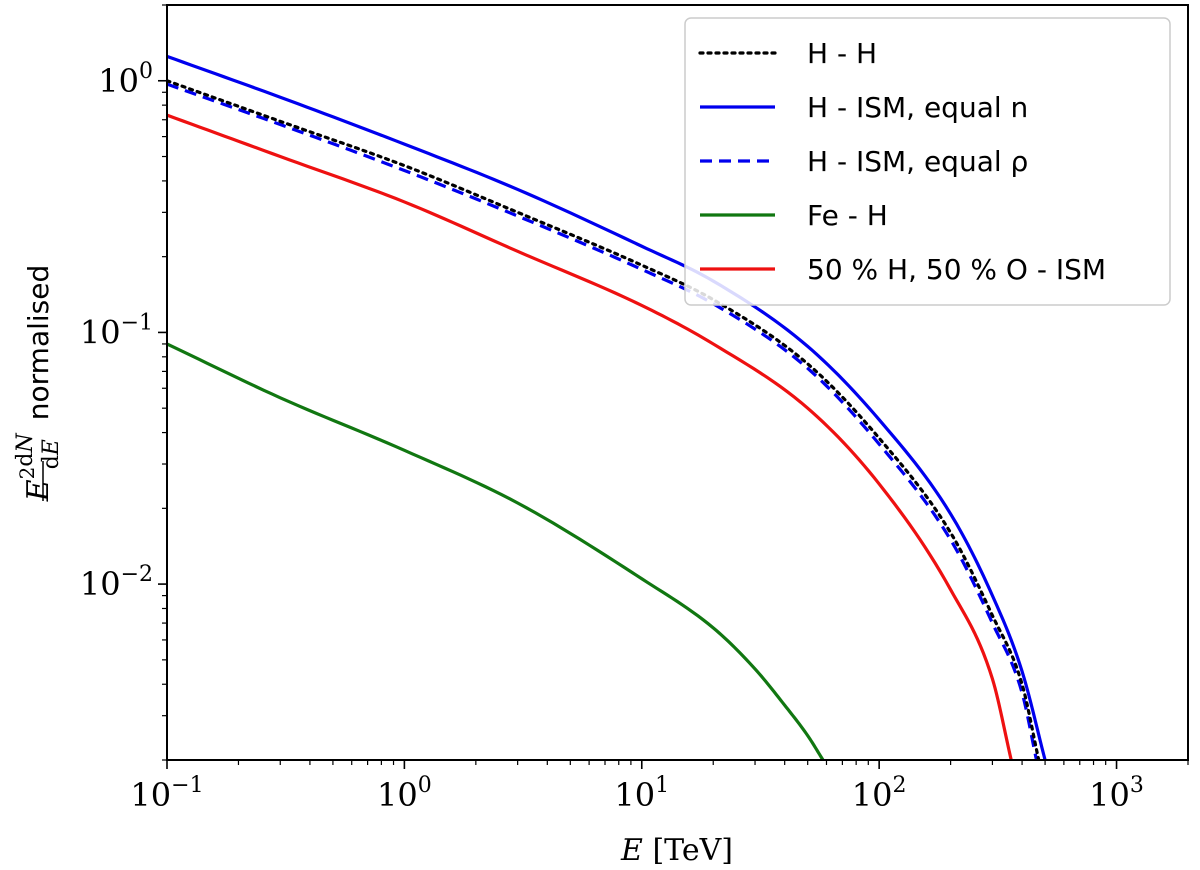  Describe the element at coordinates (116, 582) in the screenshot. I see `y-tick-label: 10⁻²` at that location.